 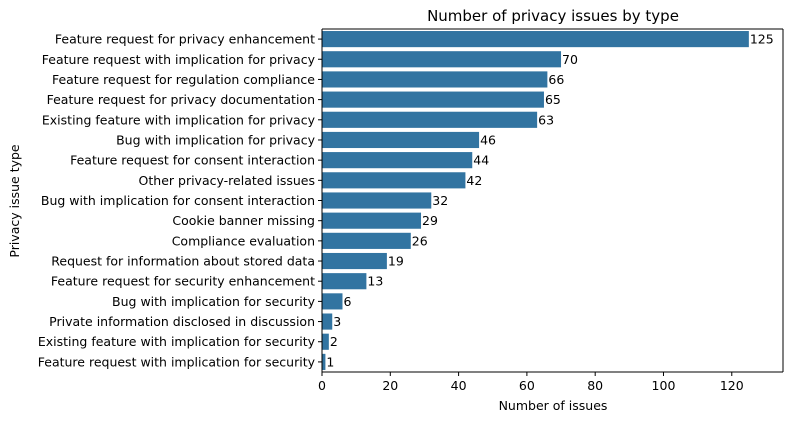 What do you see at coordinates (762, 39) in the screenshot?
I see `data-label: 125` at bounding box center [762, 39].